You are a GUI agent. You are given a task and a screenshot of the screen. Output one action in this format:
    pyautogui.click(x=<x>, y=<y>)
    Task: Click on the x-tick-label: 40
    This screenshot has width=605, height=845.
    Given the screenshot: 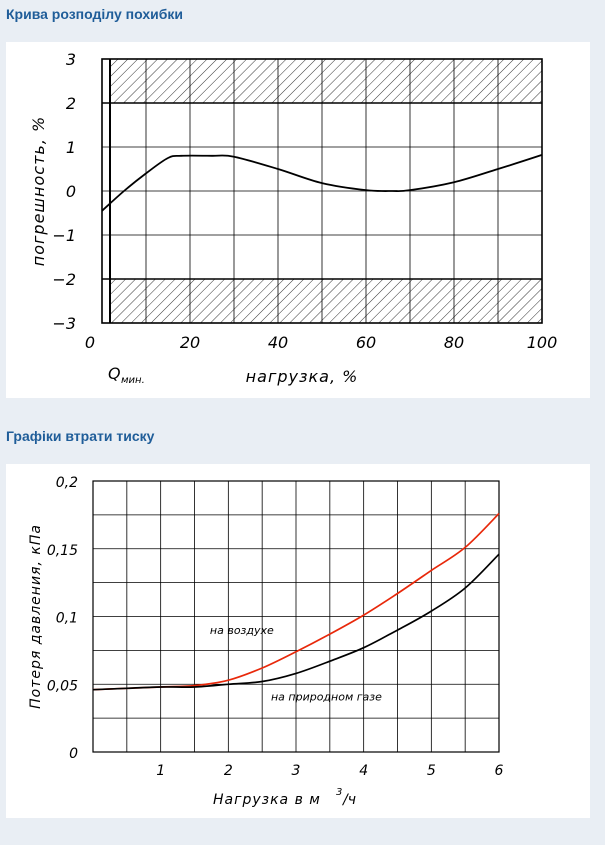 What is the action you would take?
    pyautogui.click(x=278, y=342)
    